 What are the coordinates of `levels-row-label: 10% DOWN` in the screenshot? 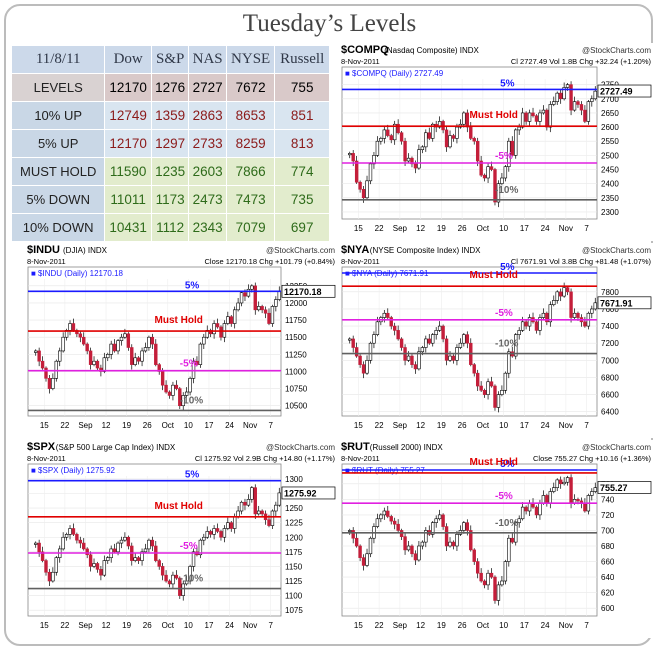 It's located at (58, 227).